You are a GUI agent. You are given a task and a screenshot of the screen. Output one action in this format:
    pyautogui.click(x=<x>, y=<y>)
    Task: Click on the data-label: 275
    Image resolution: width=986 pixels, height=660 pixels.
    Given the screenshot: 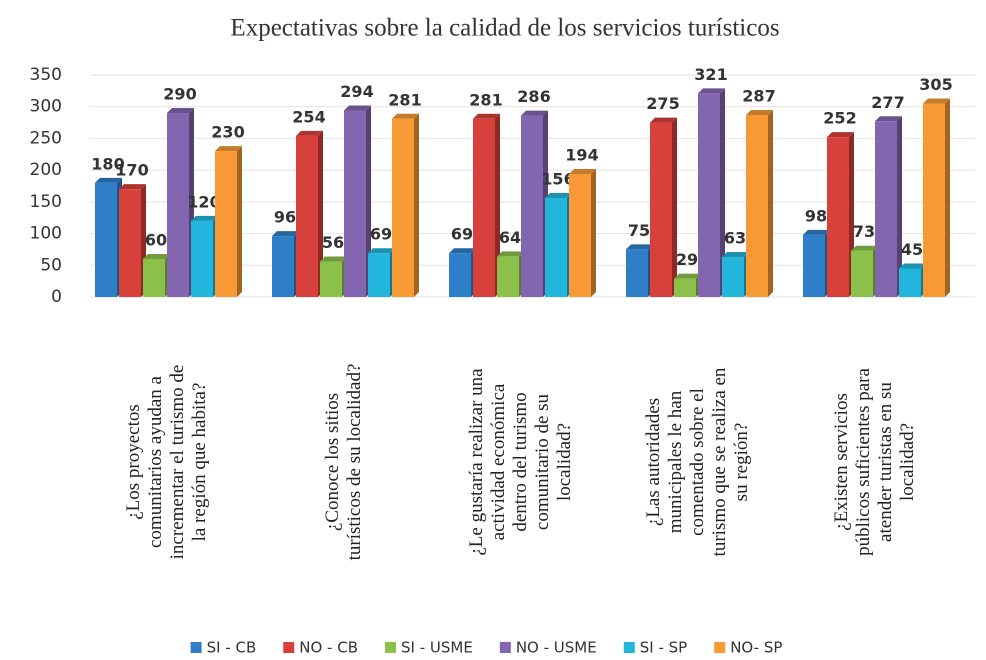 What is the action you would take?
    pyautogui.click(x=662, y=103)
    